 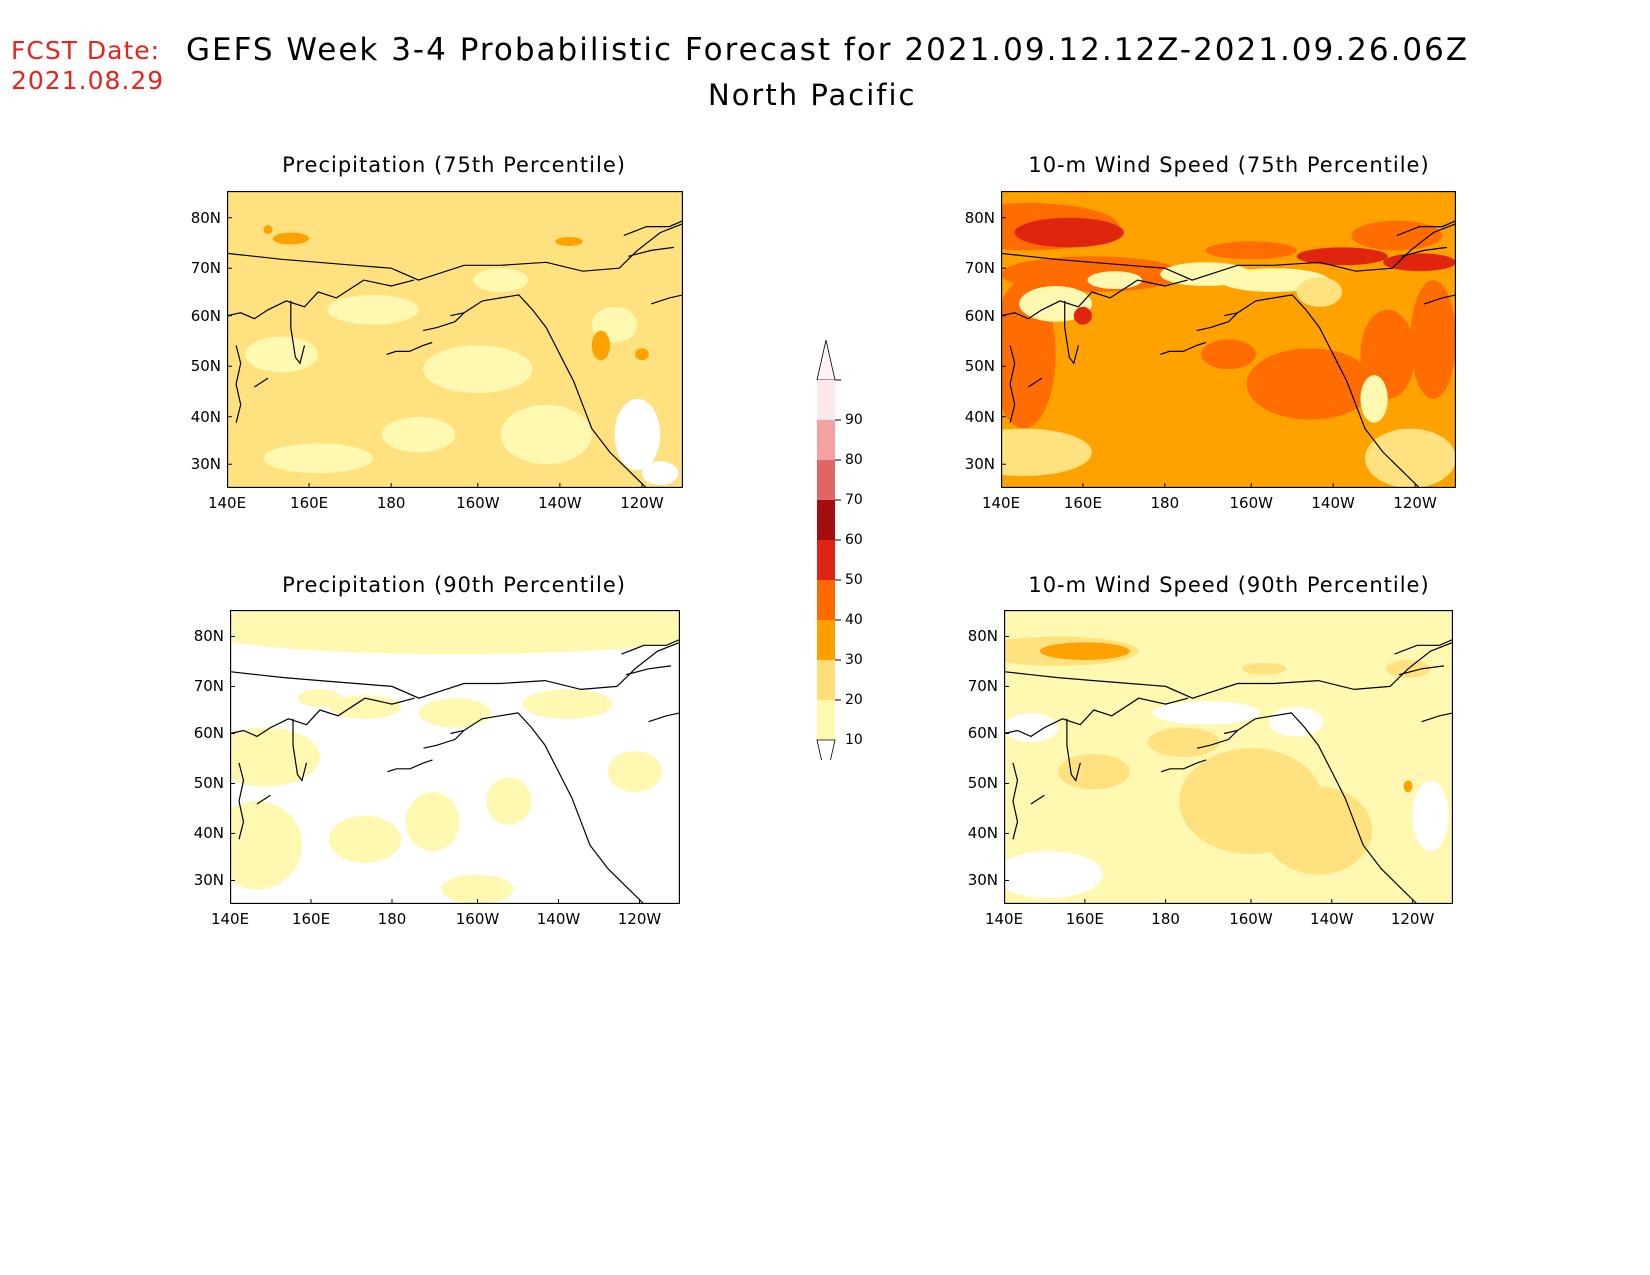 What do you see at coordinates (1229, 165) in the screenshot?
I see `panel-title-wind75: 10-m Wind Speed (75th Percentile)` at bounding box center [1229, 165].